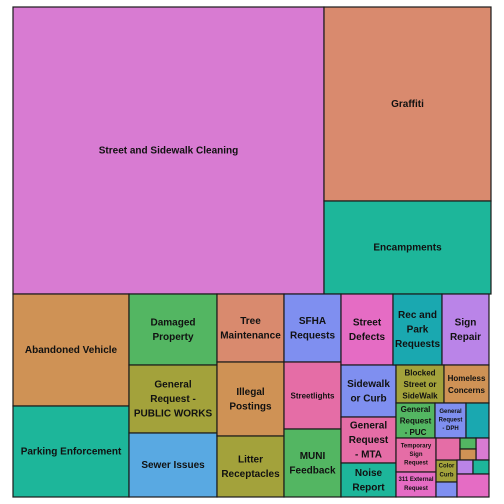  What do you see at coordinates (312, 395) in the screenshot?
I see `treemap-label-streetlights: Streetlights` at bounding box center [312, 395].